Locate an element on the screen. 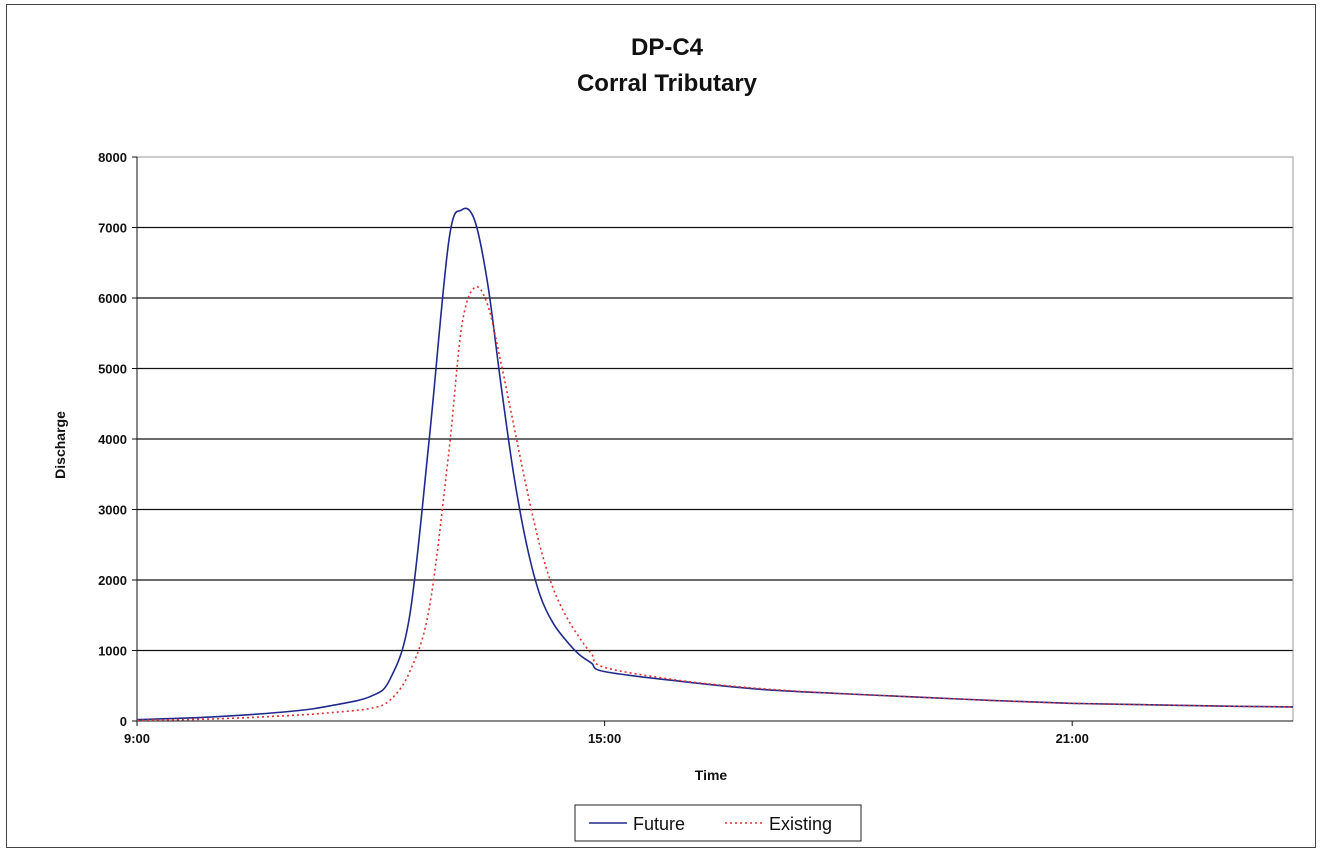  x-axis-label: Time is located at coordinates (711, 775).